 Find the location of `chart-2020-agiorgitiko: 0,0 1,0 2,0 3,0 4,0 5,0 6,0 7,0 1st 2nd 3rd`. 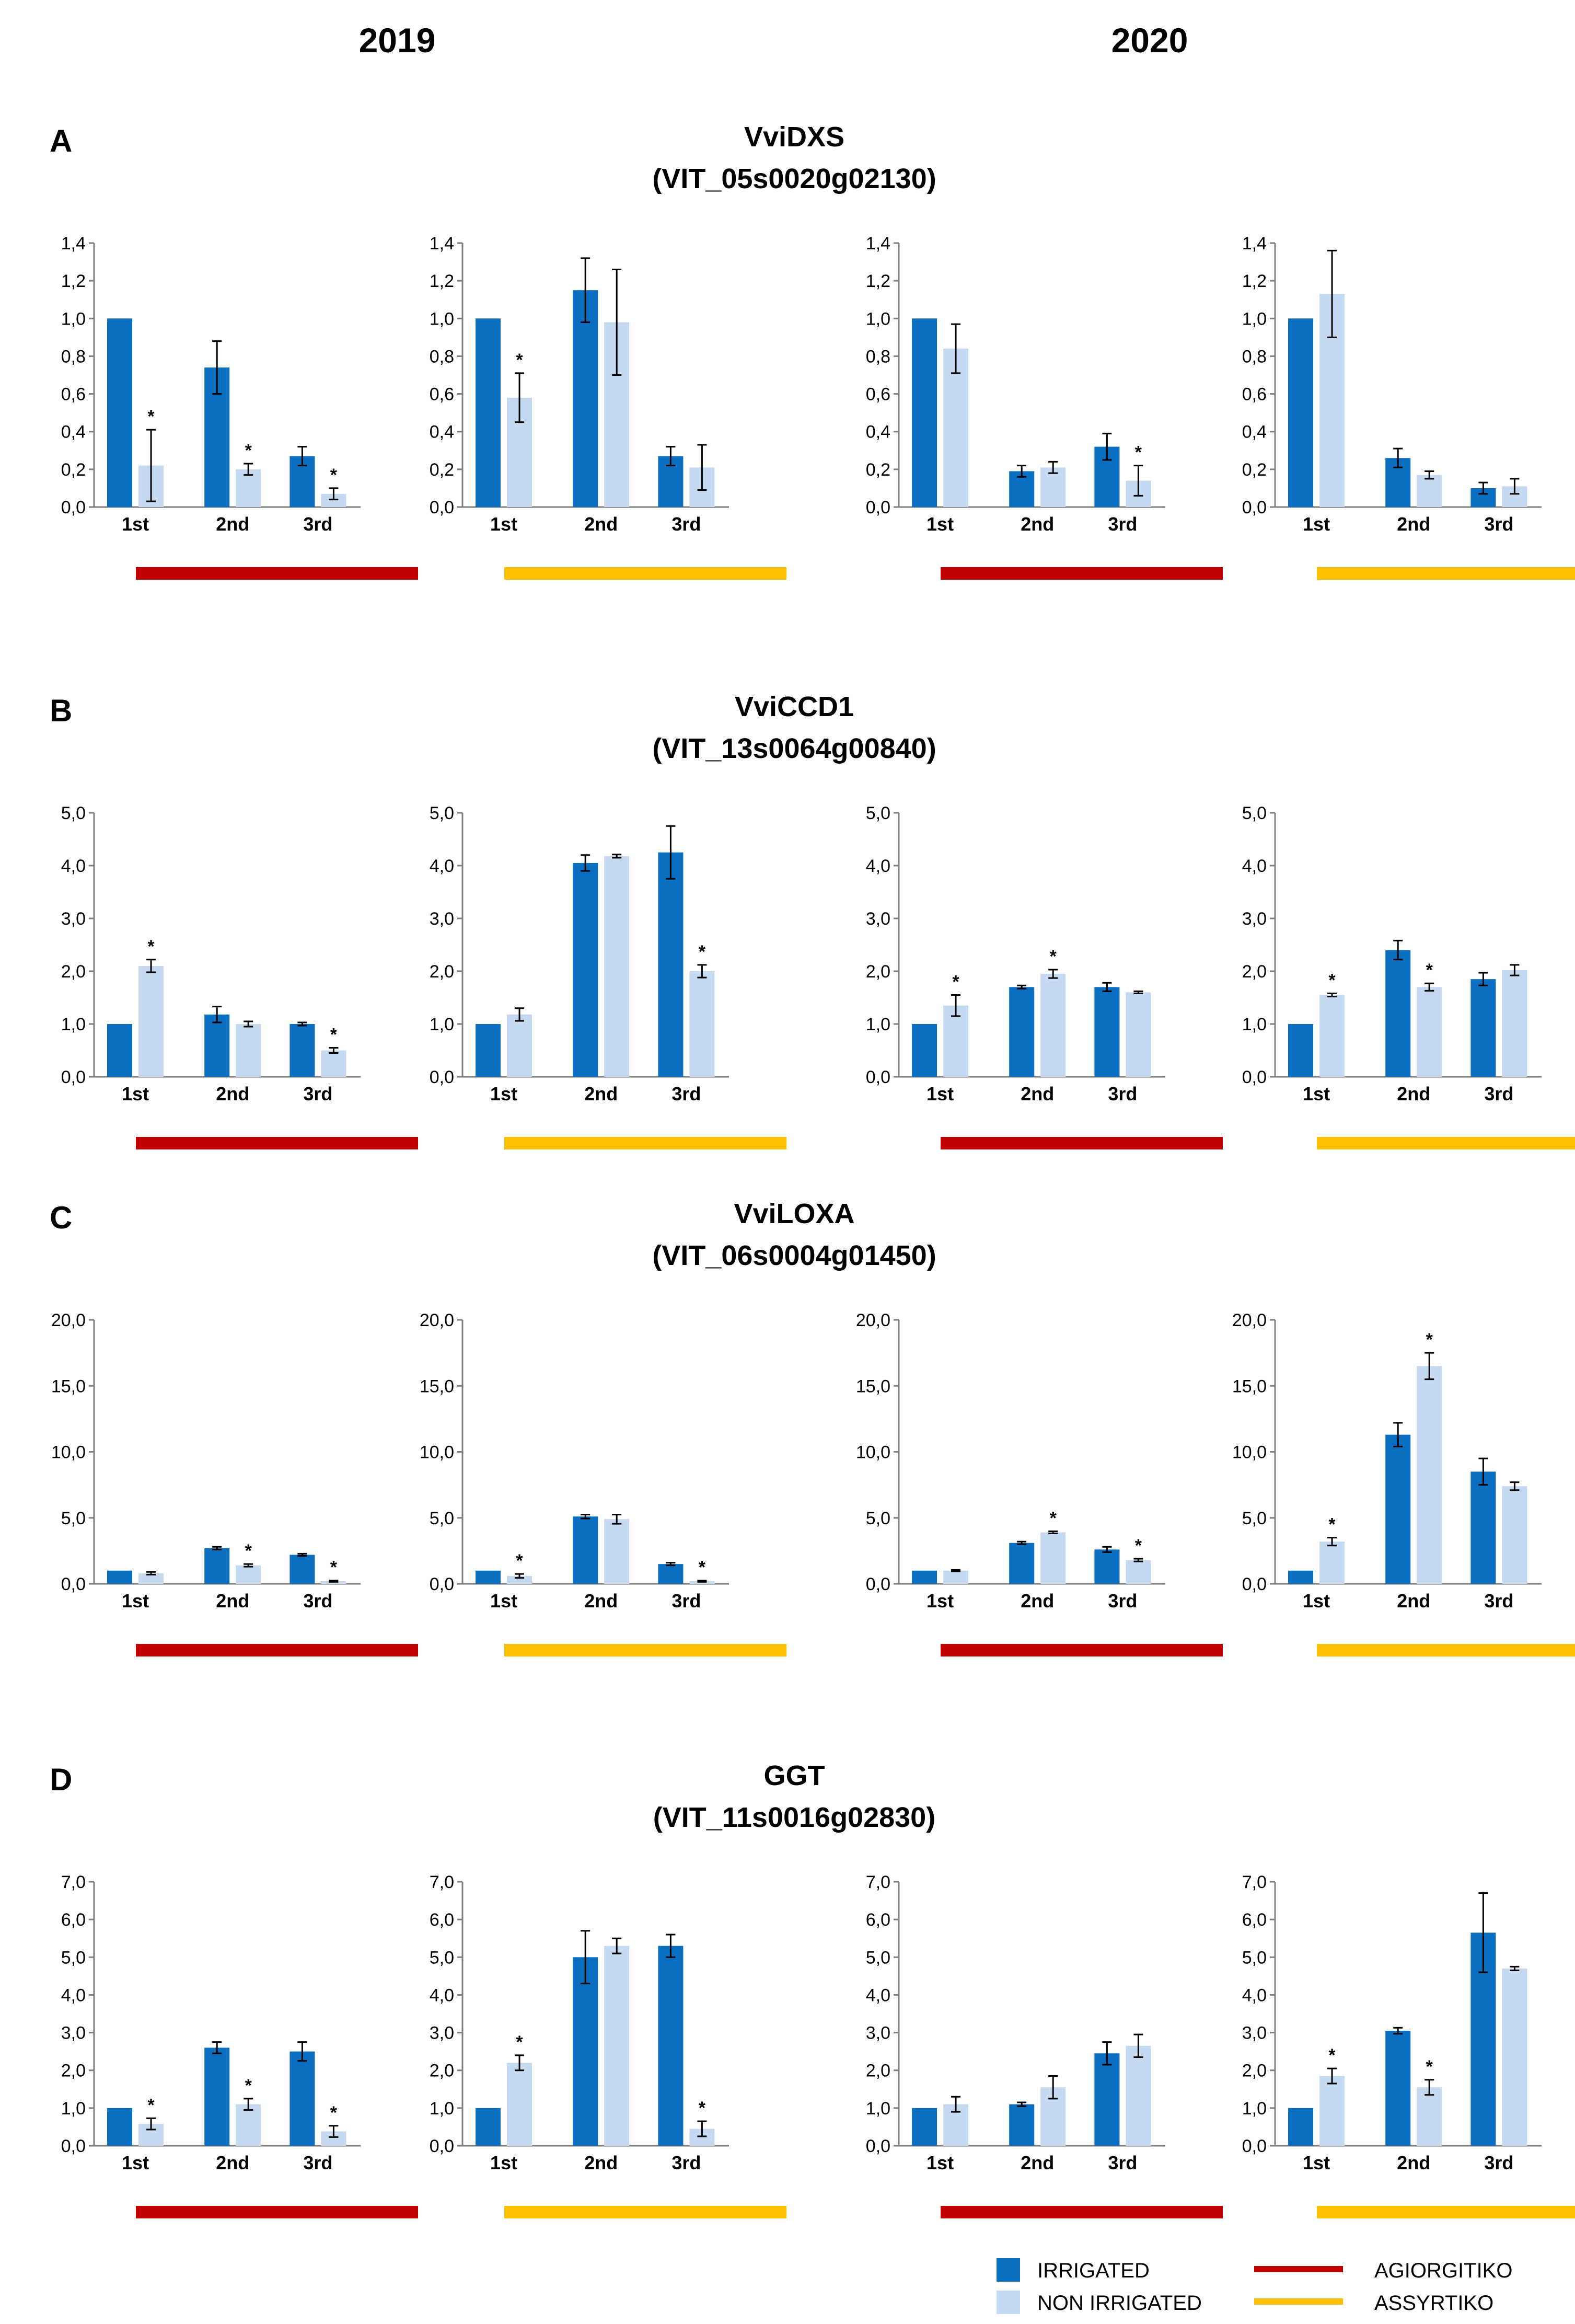

chart-2020-agiorgitiko: 0,0 1,0 2,0 3,0 4,0 5,0 6,0 7,0 1st 2nd 3rd is located at coordinates (1044, 2045).